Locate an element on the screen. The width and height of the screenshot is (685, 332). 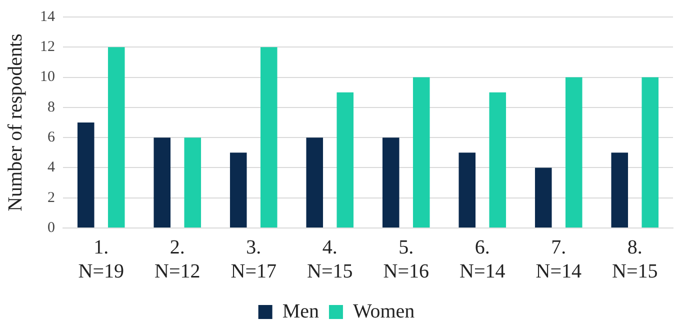
y-tick-label: 12 is located at coordinates (47, 47).